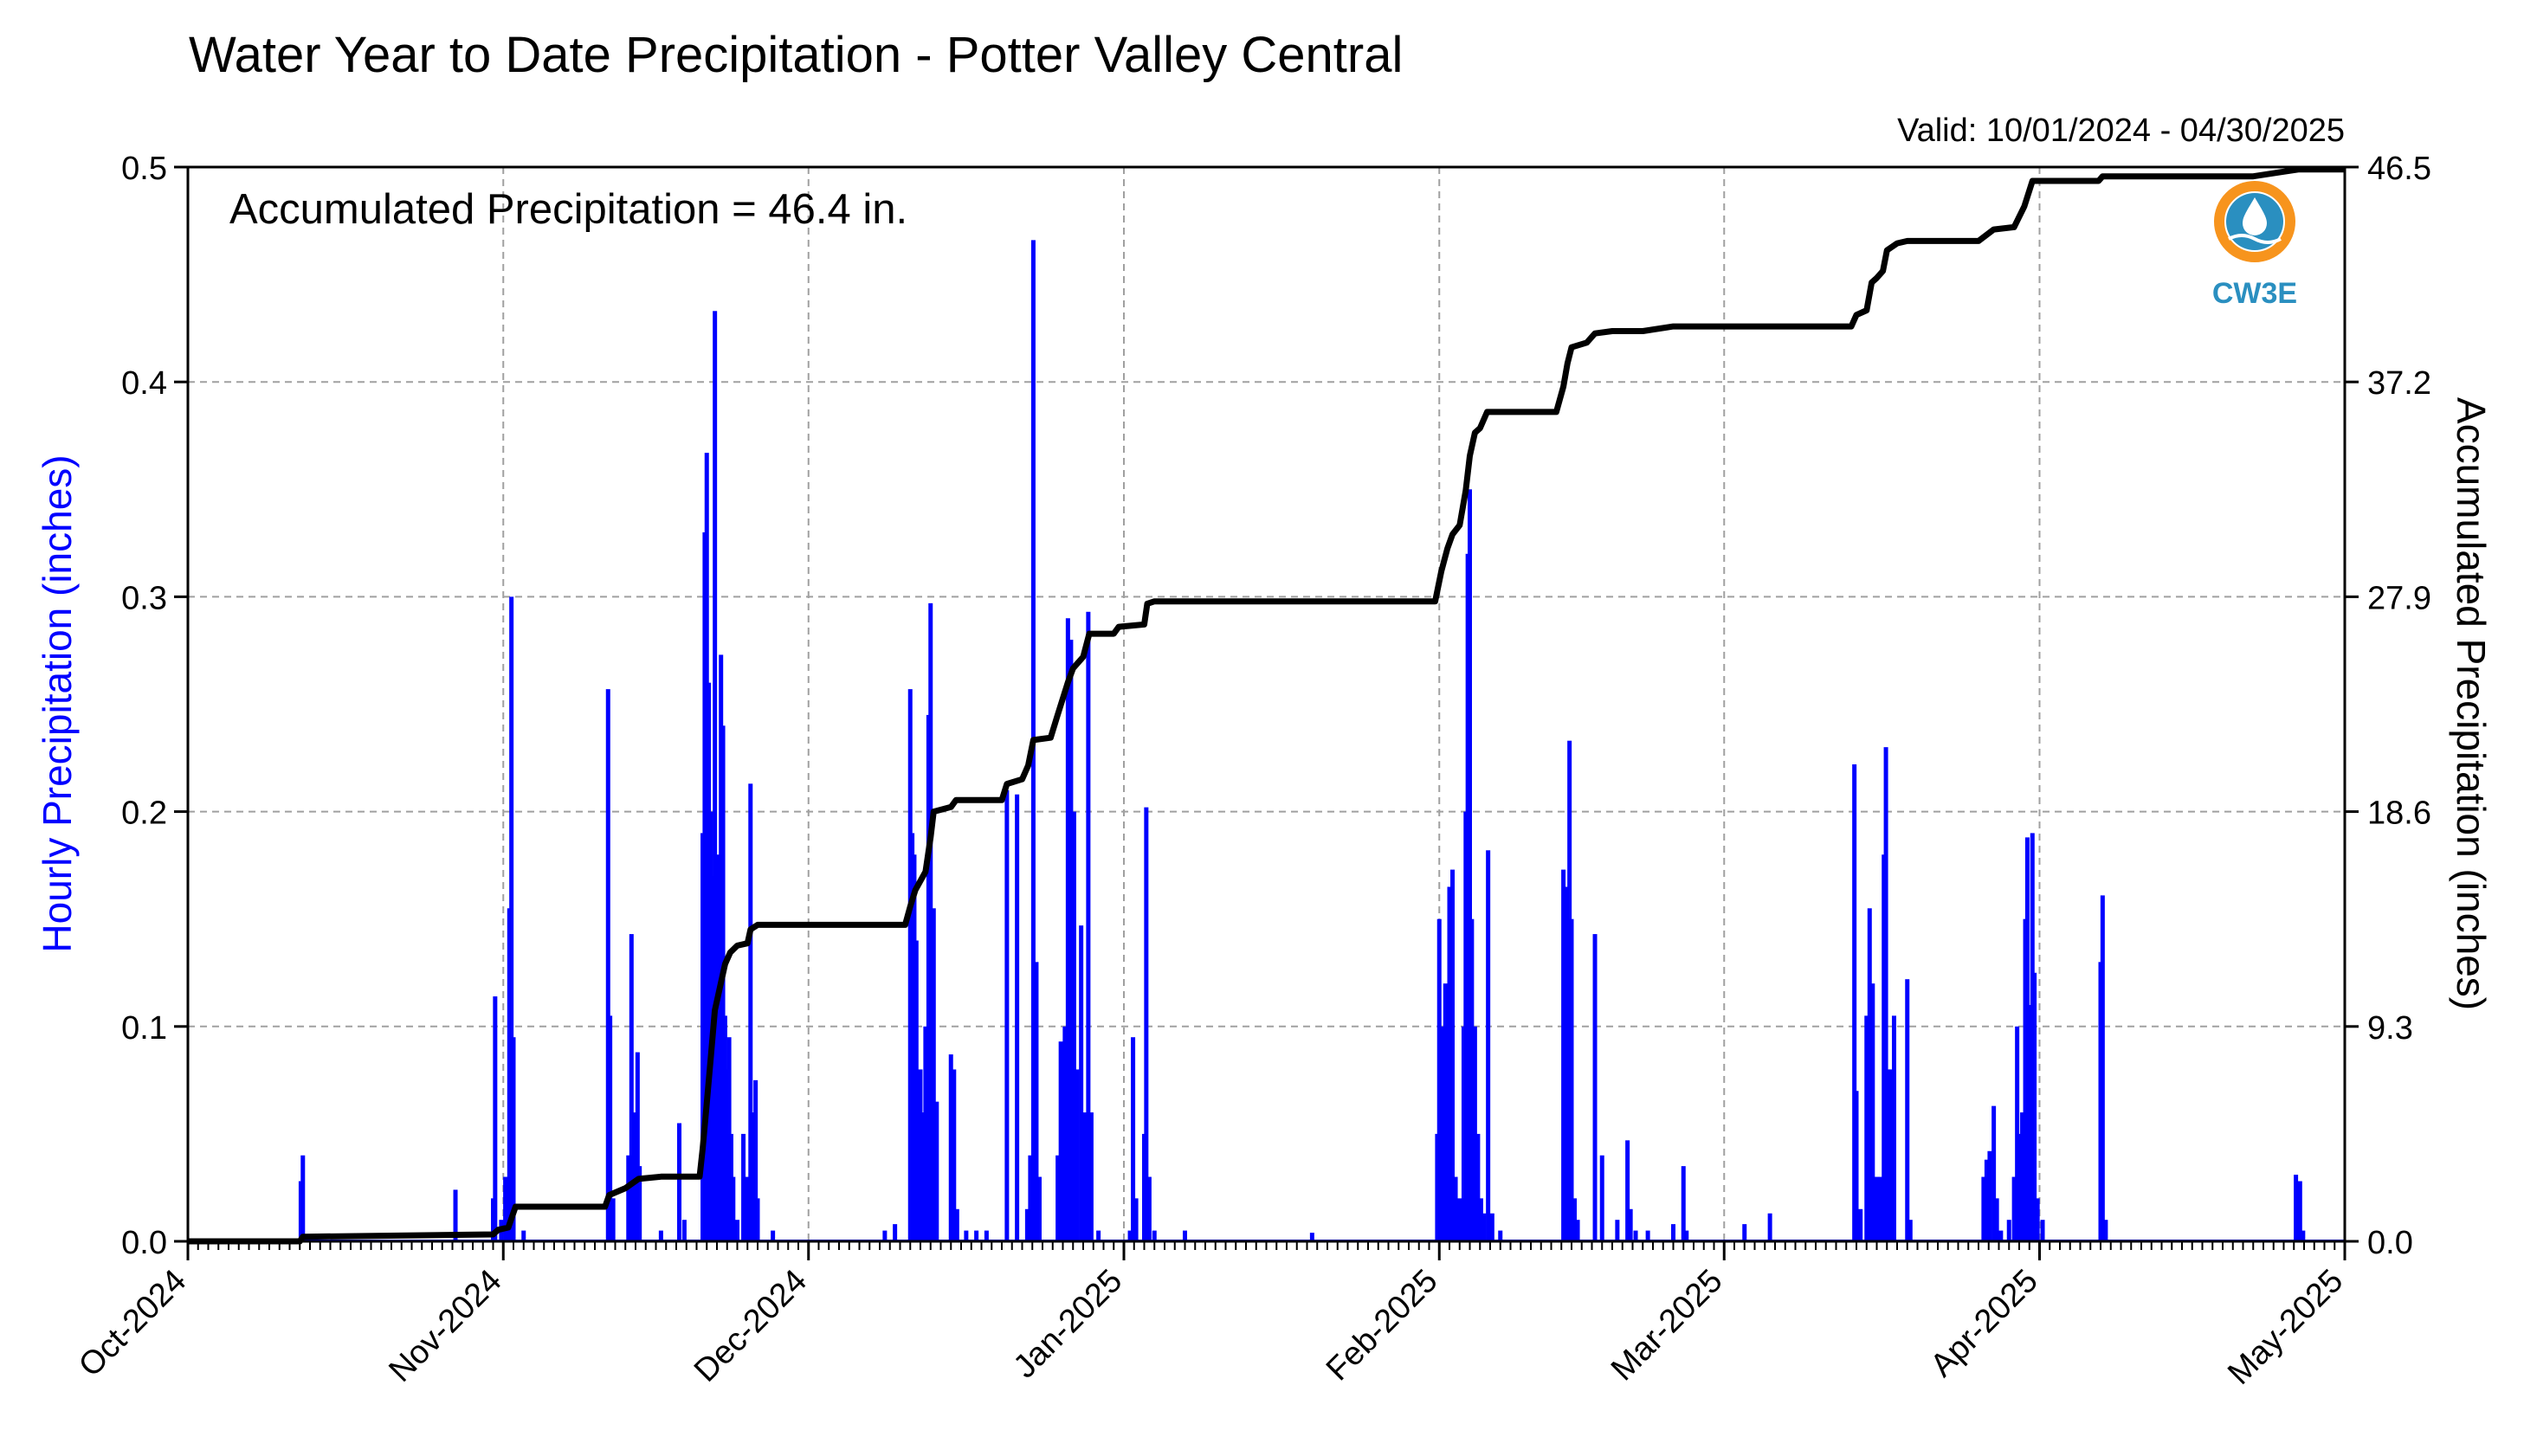 This screenshot has height=1456, width=2524. I want to click on drop-icon, so click(2255, 216).